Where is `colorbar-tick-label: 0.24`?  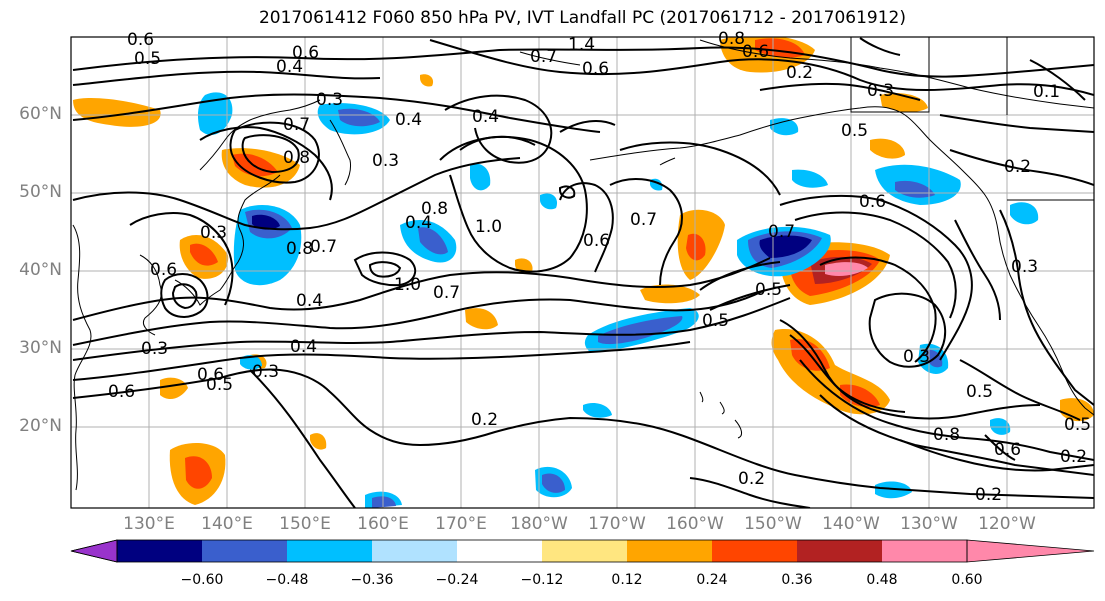 colorbar-tick-label: 0.24 is located at coordinates (712, 580).